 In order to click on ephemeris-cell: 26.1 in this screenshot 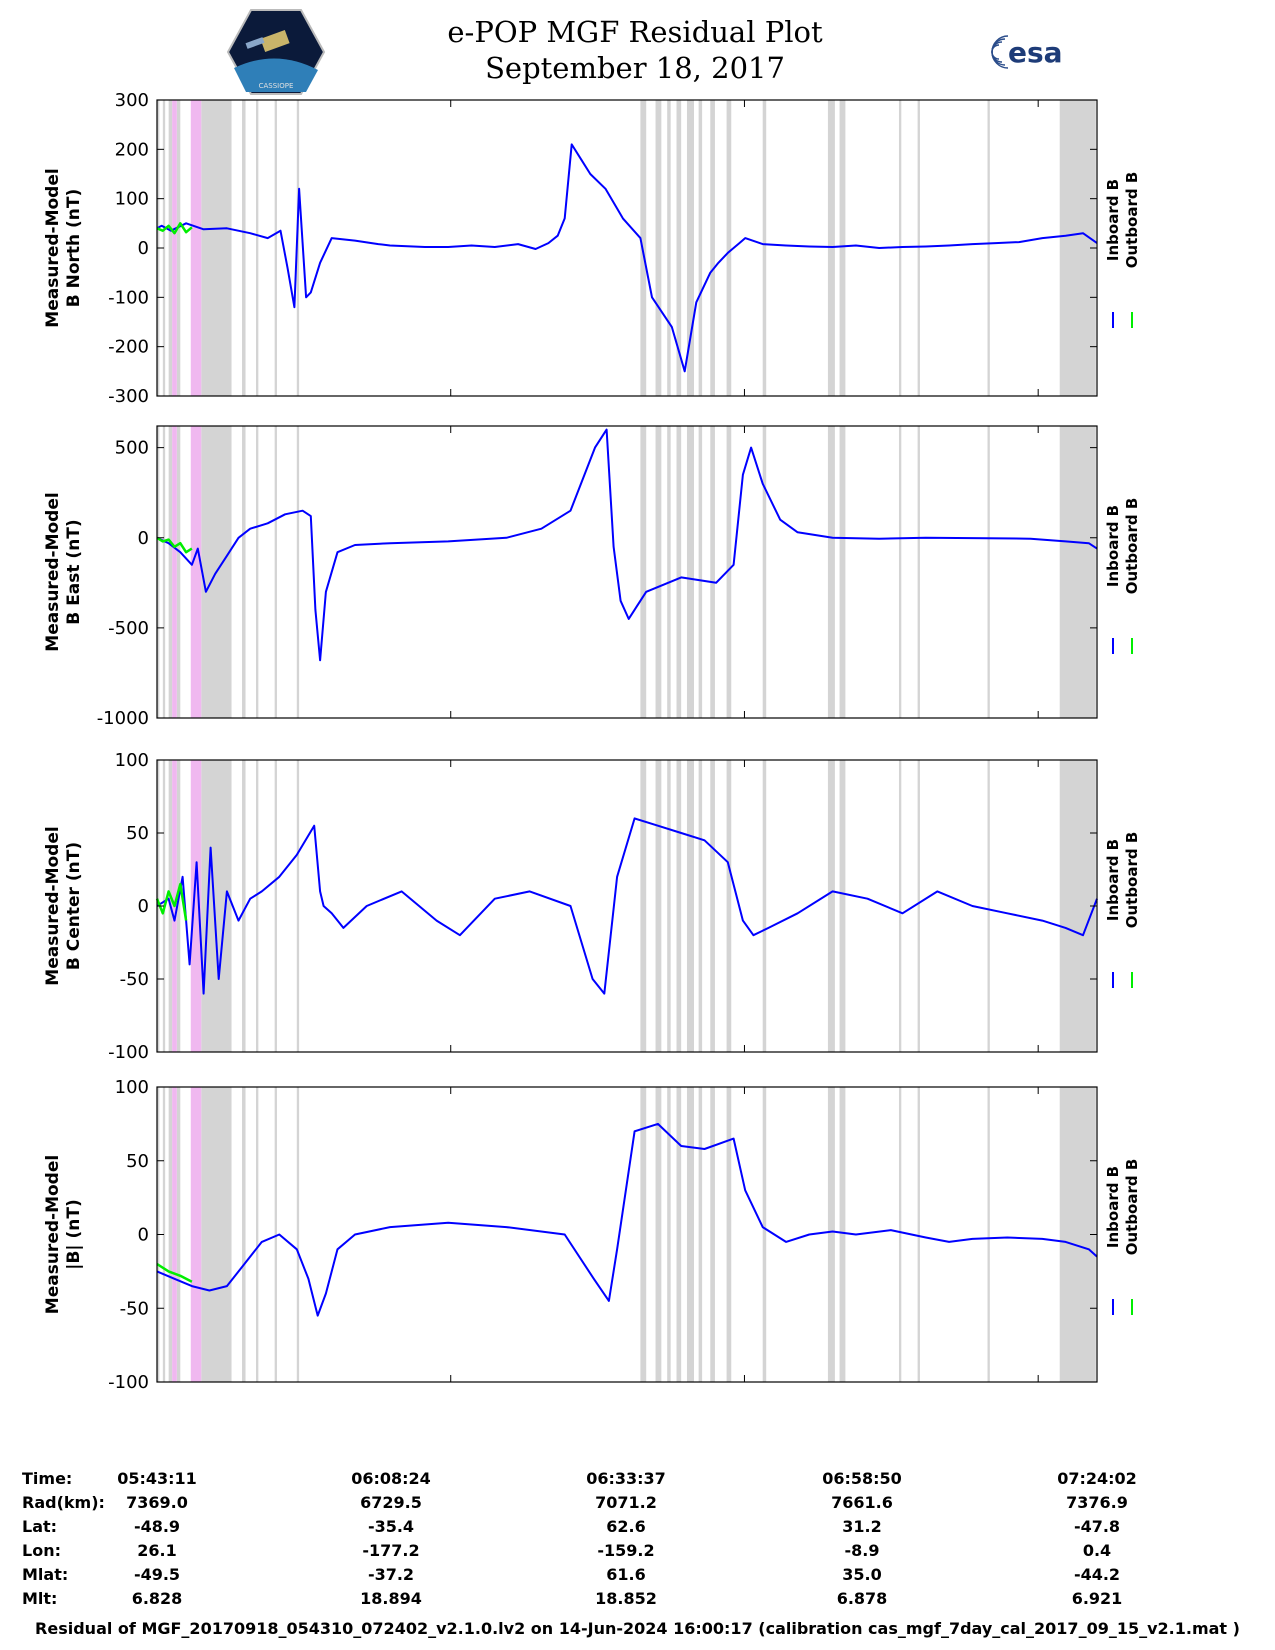, I will do `click(157, 1550)`.